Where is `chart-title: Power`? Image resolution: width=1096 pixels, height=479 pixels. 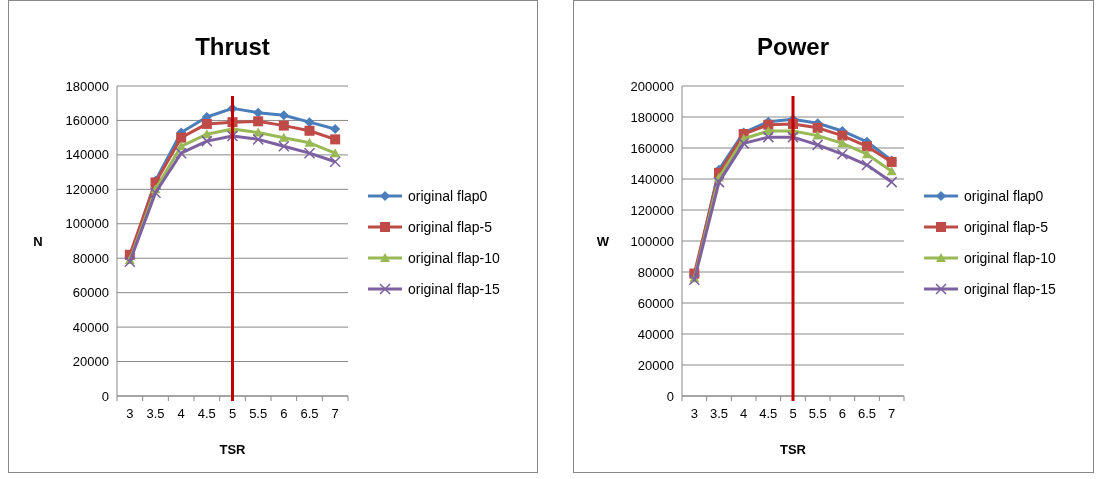 chart-title: Power is located at coordinates (793, 46).